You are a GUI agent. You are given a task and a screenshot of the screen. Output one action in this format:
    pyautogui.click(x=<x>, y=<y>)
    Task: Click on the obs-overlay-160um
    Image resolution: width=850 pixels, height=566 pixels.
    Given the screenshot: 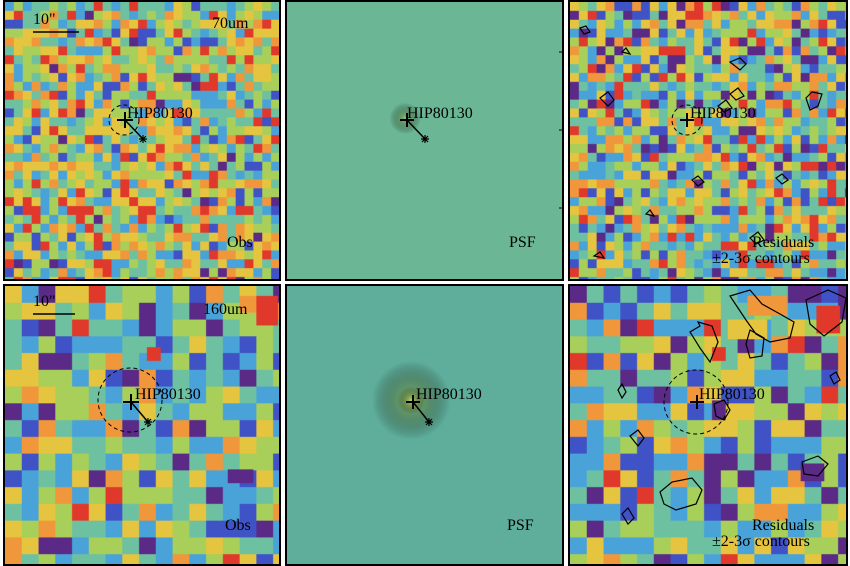 What is the action you would take?
    pyautogui.click(x=98, y=373)
    